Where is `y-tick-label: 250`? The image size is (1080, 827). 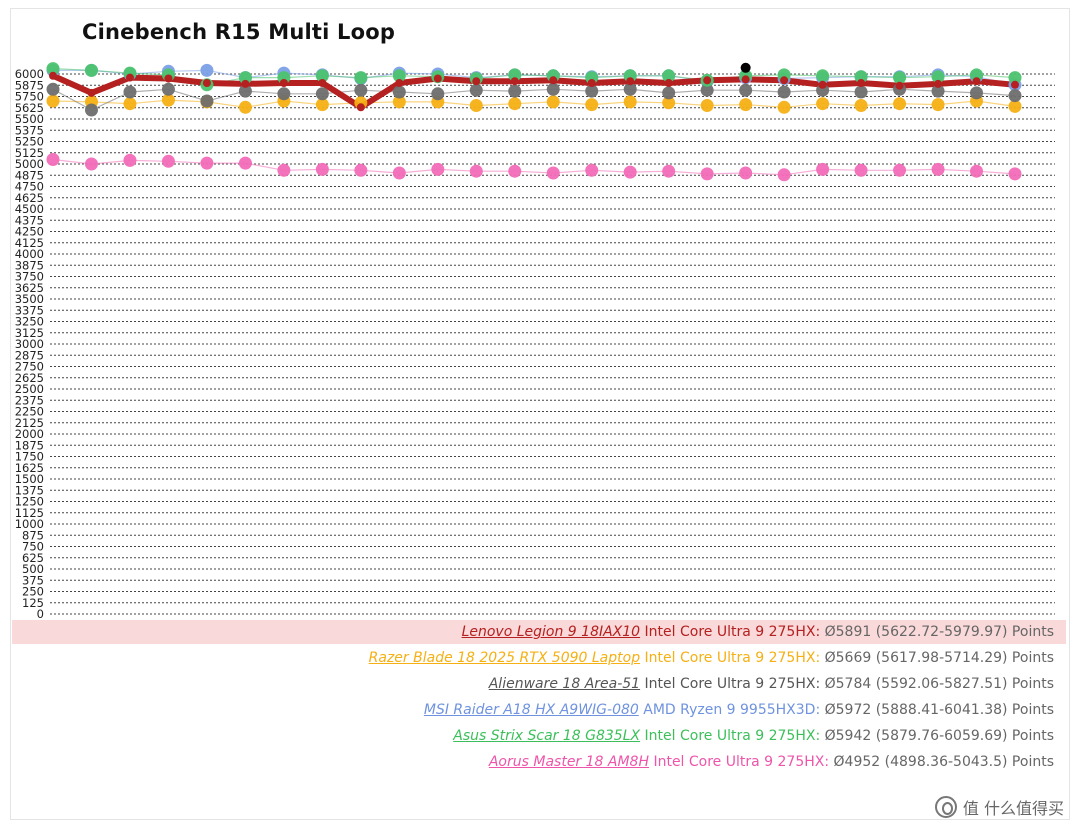 y-tick-label: 250 is located at coordinates (33, 592).